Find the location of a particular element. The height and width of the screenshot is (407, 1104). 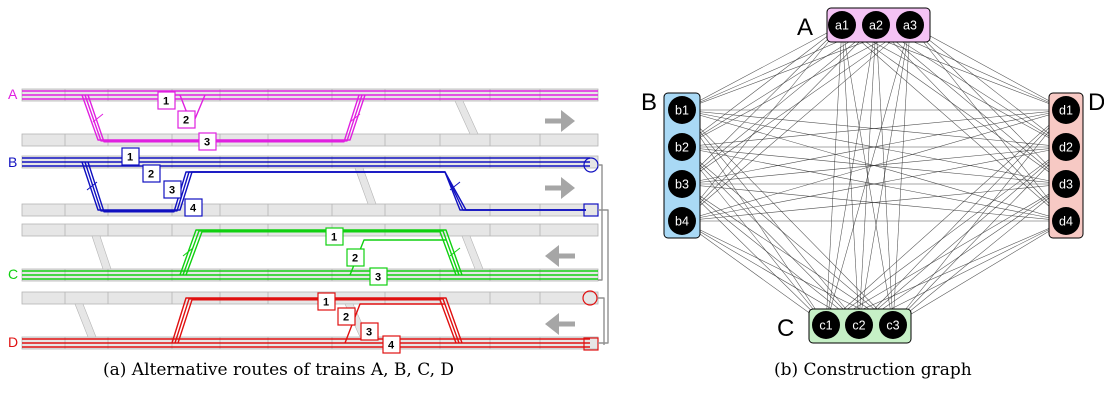

graph-node-label: a2 is located at coordinates (876, 26).